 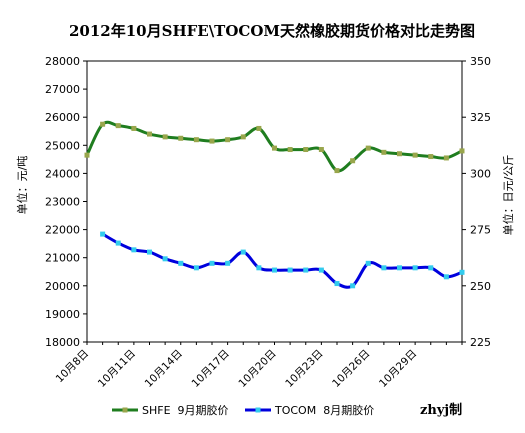 I want to click on y-left-tick-label: 27000, so click(x=62, y=89).